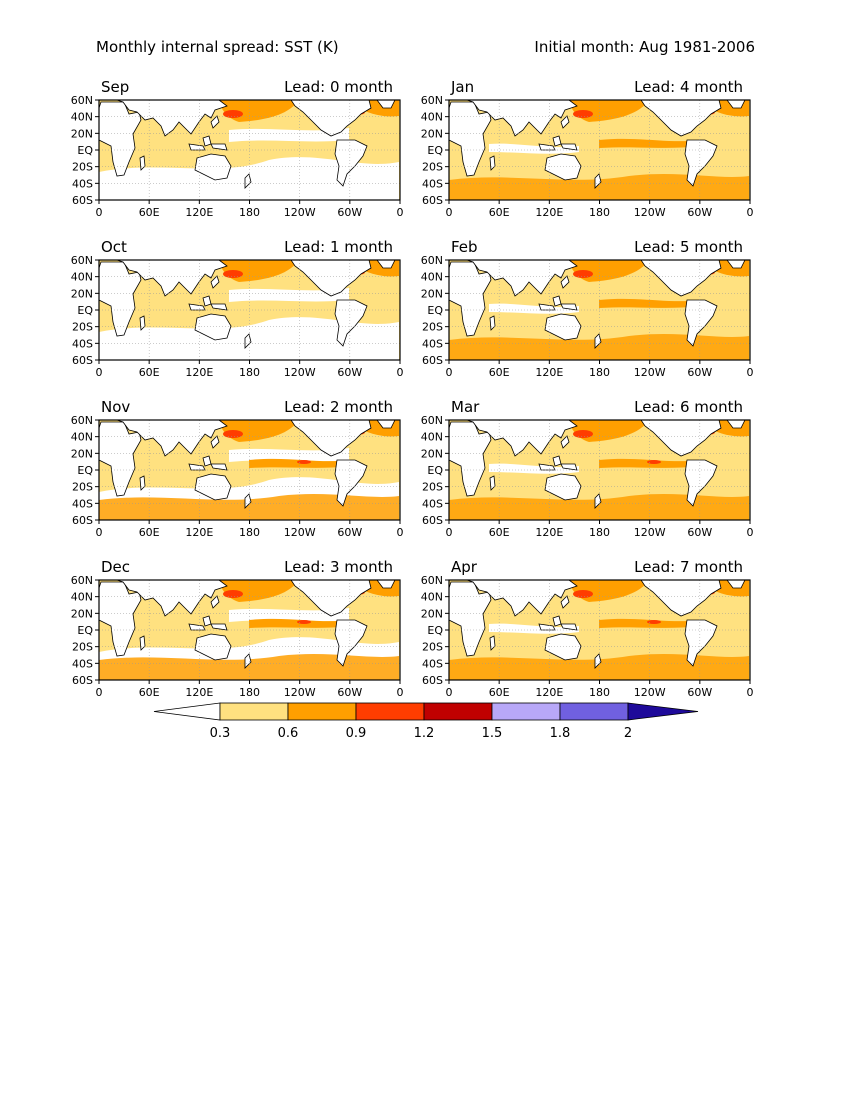 This screenshot has height=1100, width=850. Describe the element at coordinates (426, 721) in the screenshot. I see `colorbar: 0.3 0.6 0.9 1.2 1.5 1.8 2` at that location.